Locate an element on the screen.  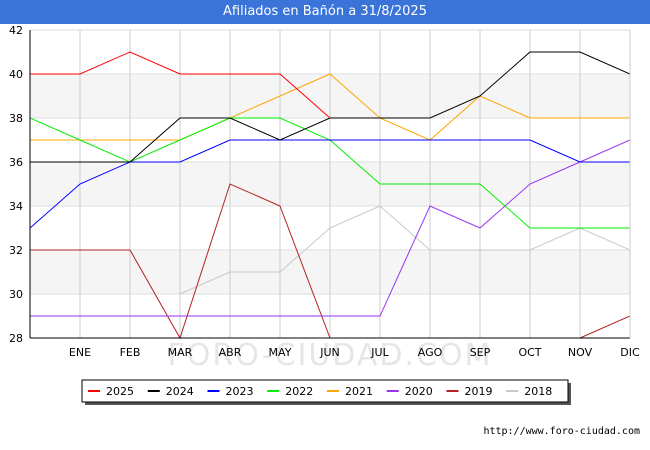
legend: 2025 2024 2023 2022 2021 2020 2019 2018 is located at coordinates (326, 392).